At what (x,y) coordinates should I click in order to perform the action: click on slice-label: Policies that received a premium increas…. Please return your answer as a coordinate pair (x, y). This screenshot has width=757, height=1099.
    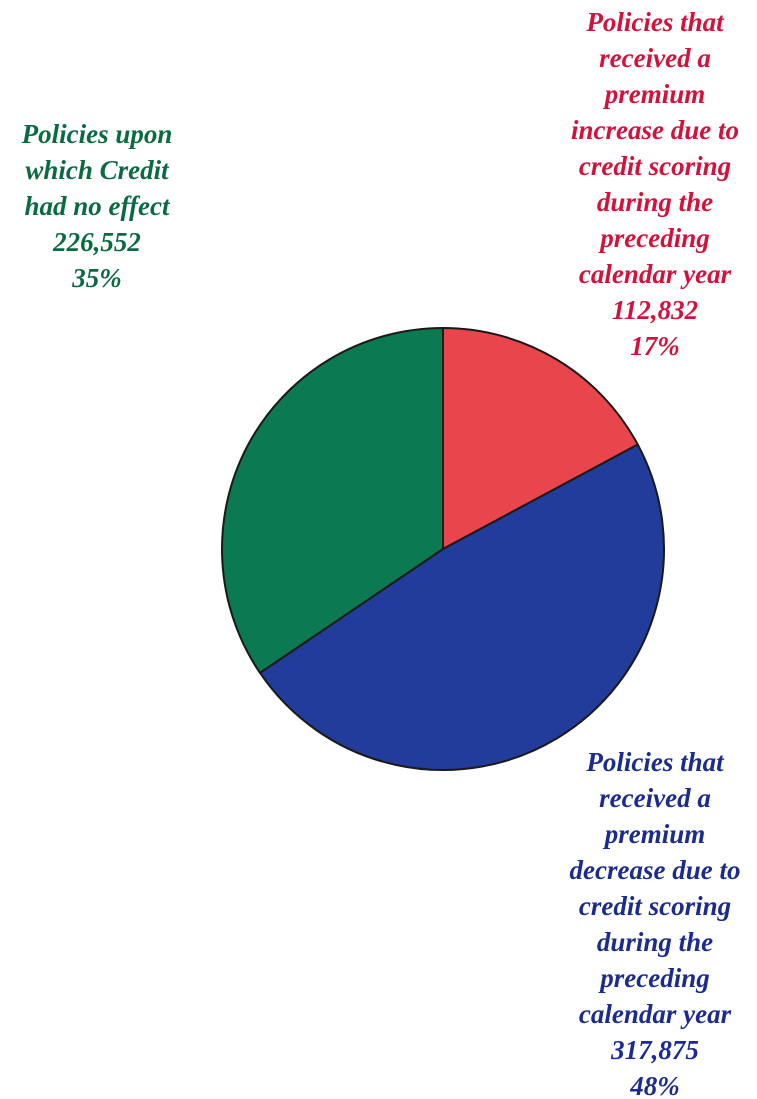
    Looking at the image, I should click on (646, 184).